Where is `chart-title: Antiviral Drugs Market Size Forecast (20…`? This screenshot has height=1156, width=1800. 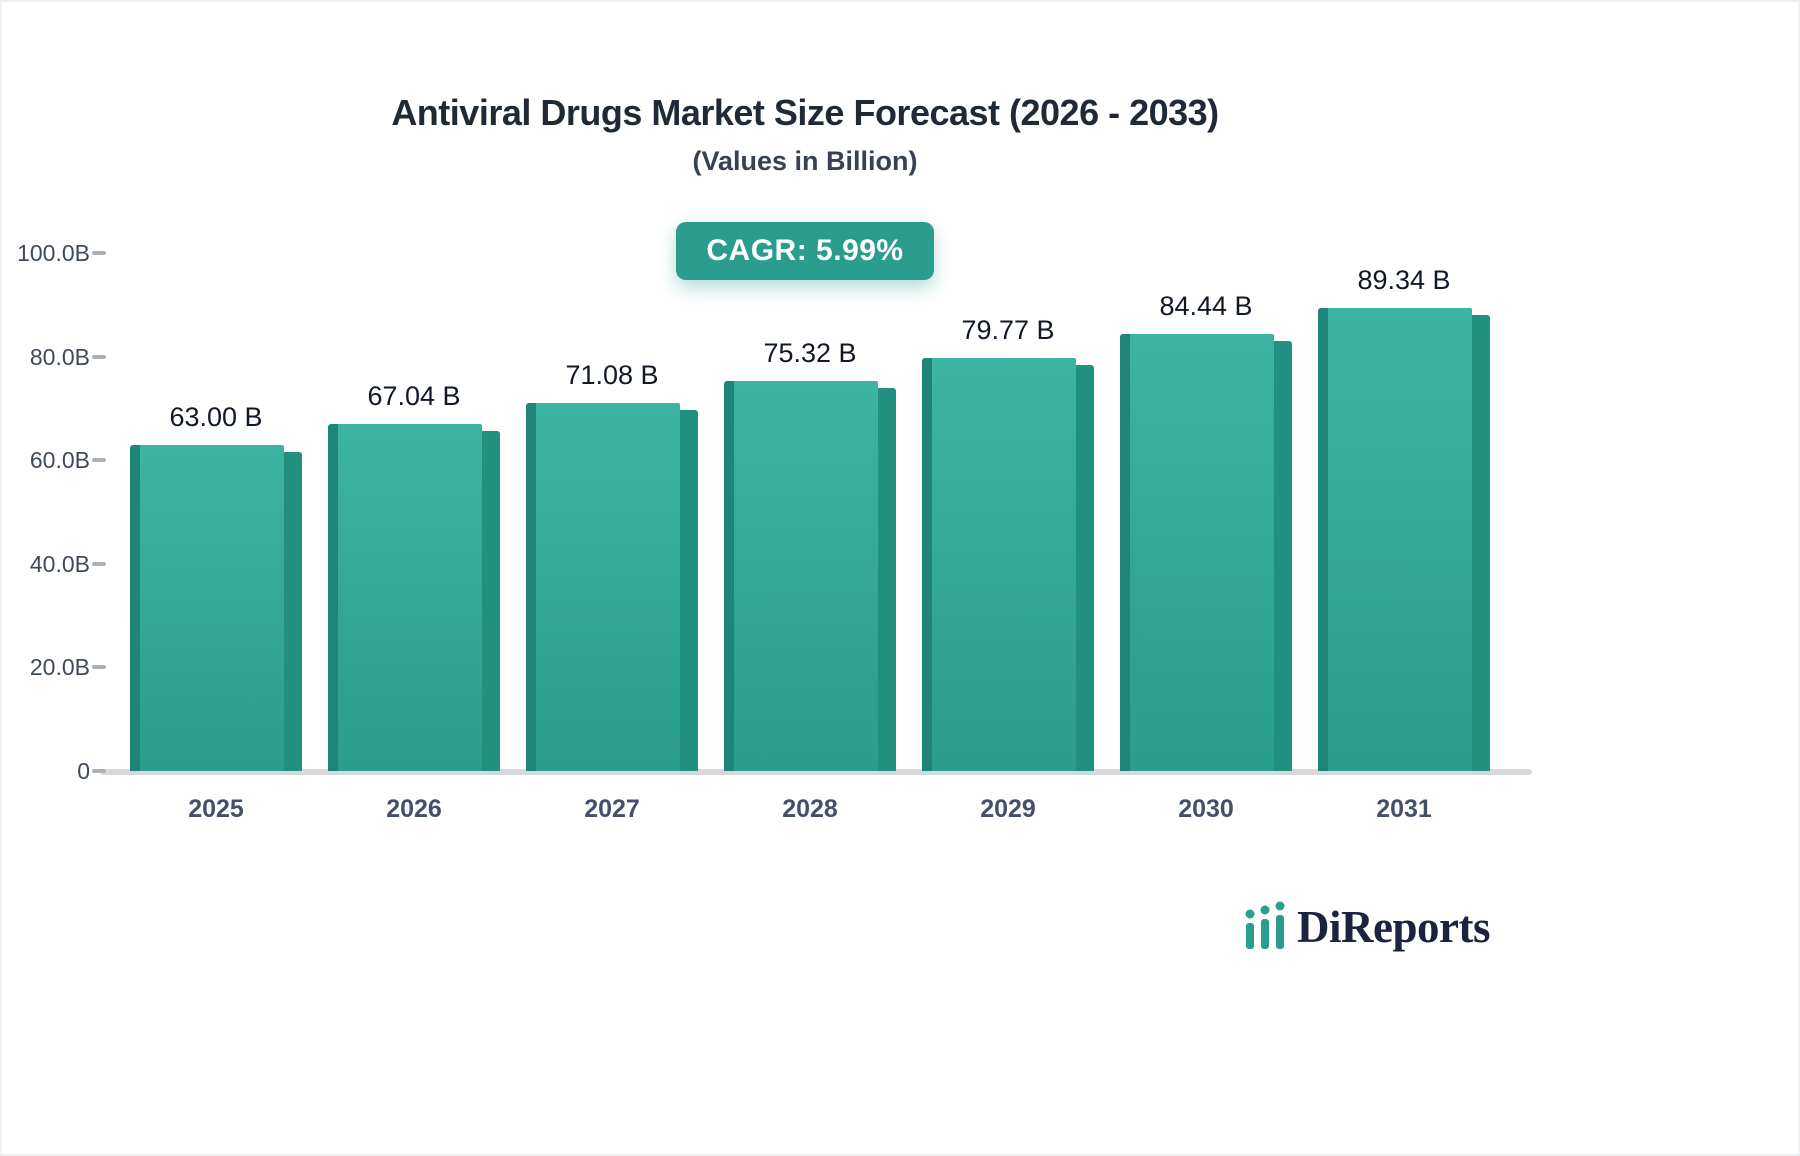
chart-title: Antiviral Drugs Market Size Forecast (20… is located at coordinates (805, 112).